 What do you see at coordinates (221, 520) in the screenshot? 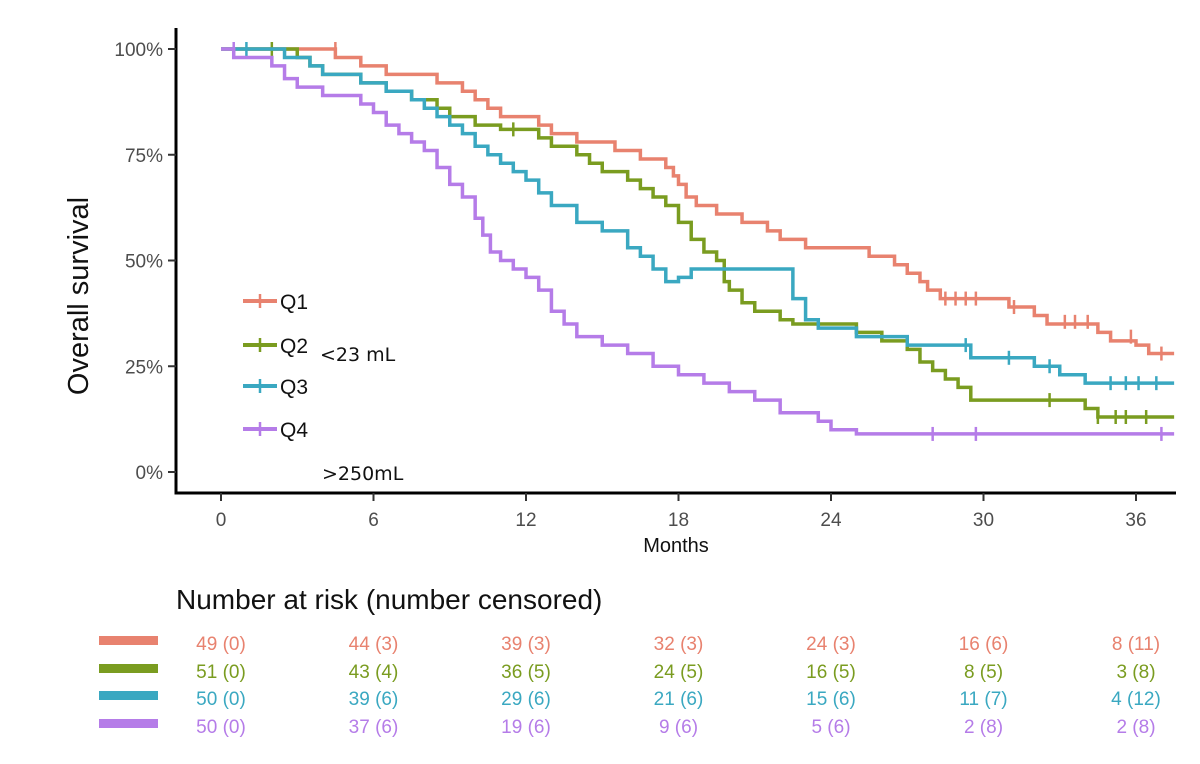
I see `x-tick-label: 0` at bounding box center [221, 520].